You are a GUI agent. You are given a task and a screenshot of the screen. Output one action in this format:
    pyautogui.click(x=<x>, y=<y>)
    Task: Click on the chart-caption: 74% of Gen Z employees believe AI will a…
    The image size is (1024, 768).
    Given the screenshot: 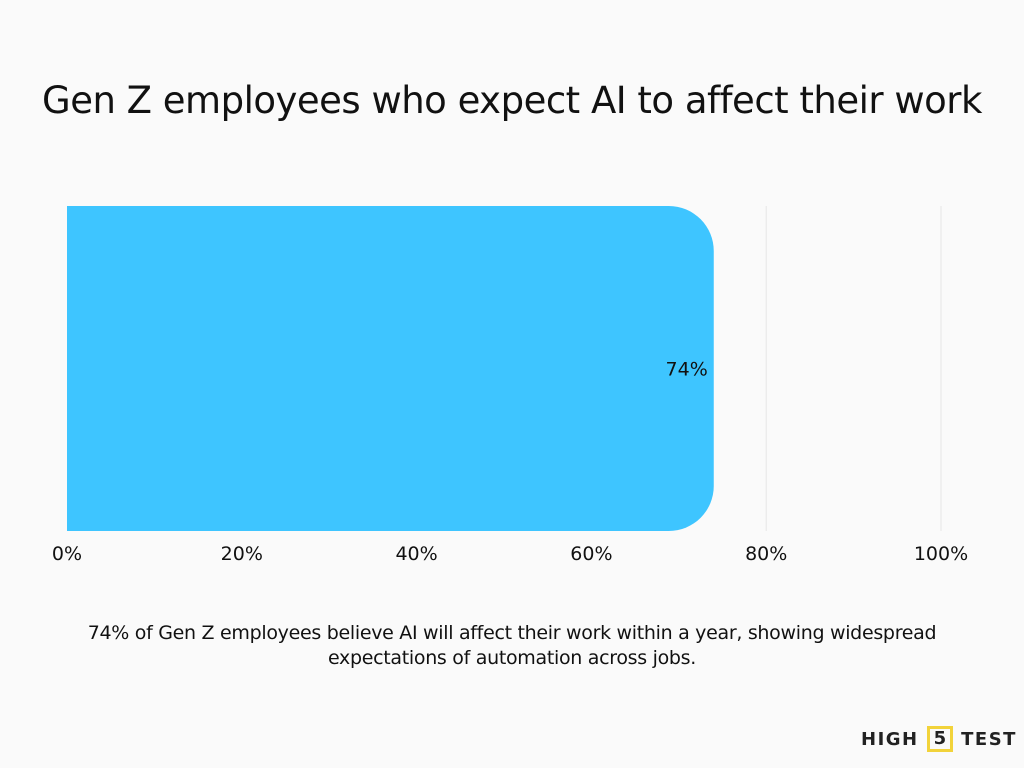 What is the action you would take?
    pyautogui.click(x=512, y=645)
    